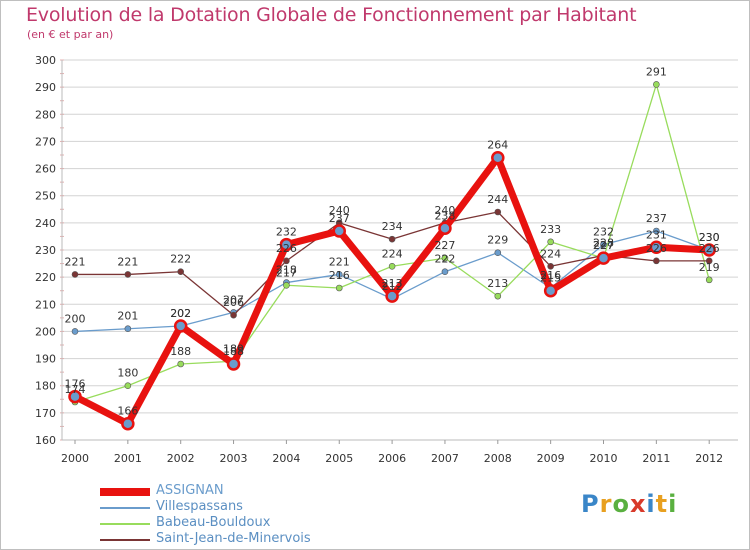  Describe the element at coordinates (604, 458) in the screenshot. I see `x-tick-label: 2010` at that location.